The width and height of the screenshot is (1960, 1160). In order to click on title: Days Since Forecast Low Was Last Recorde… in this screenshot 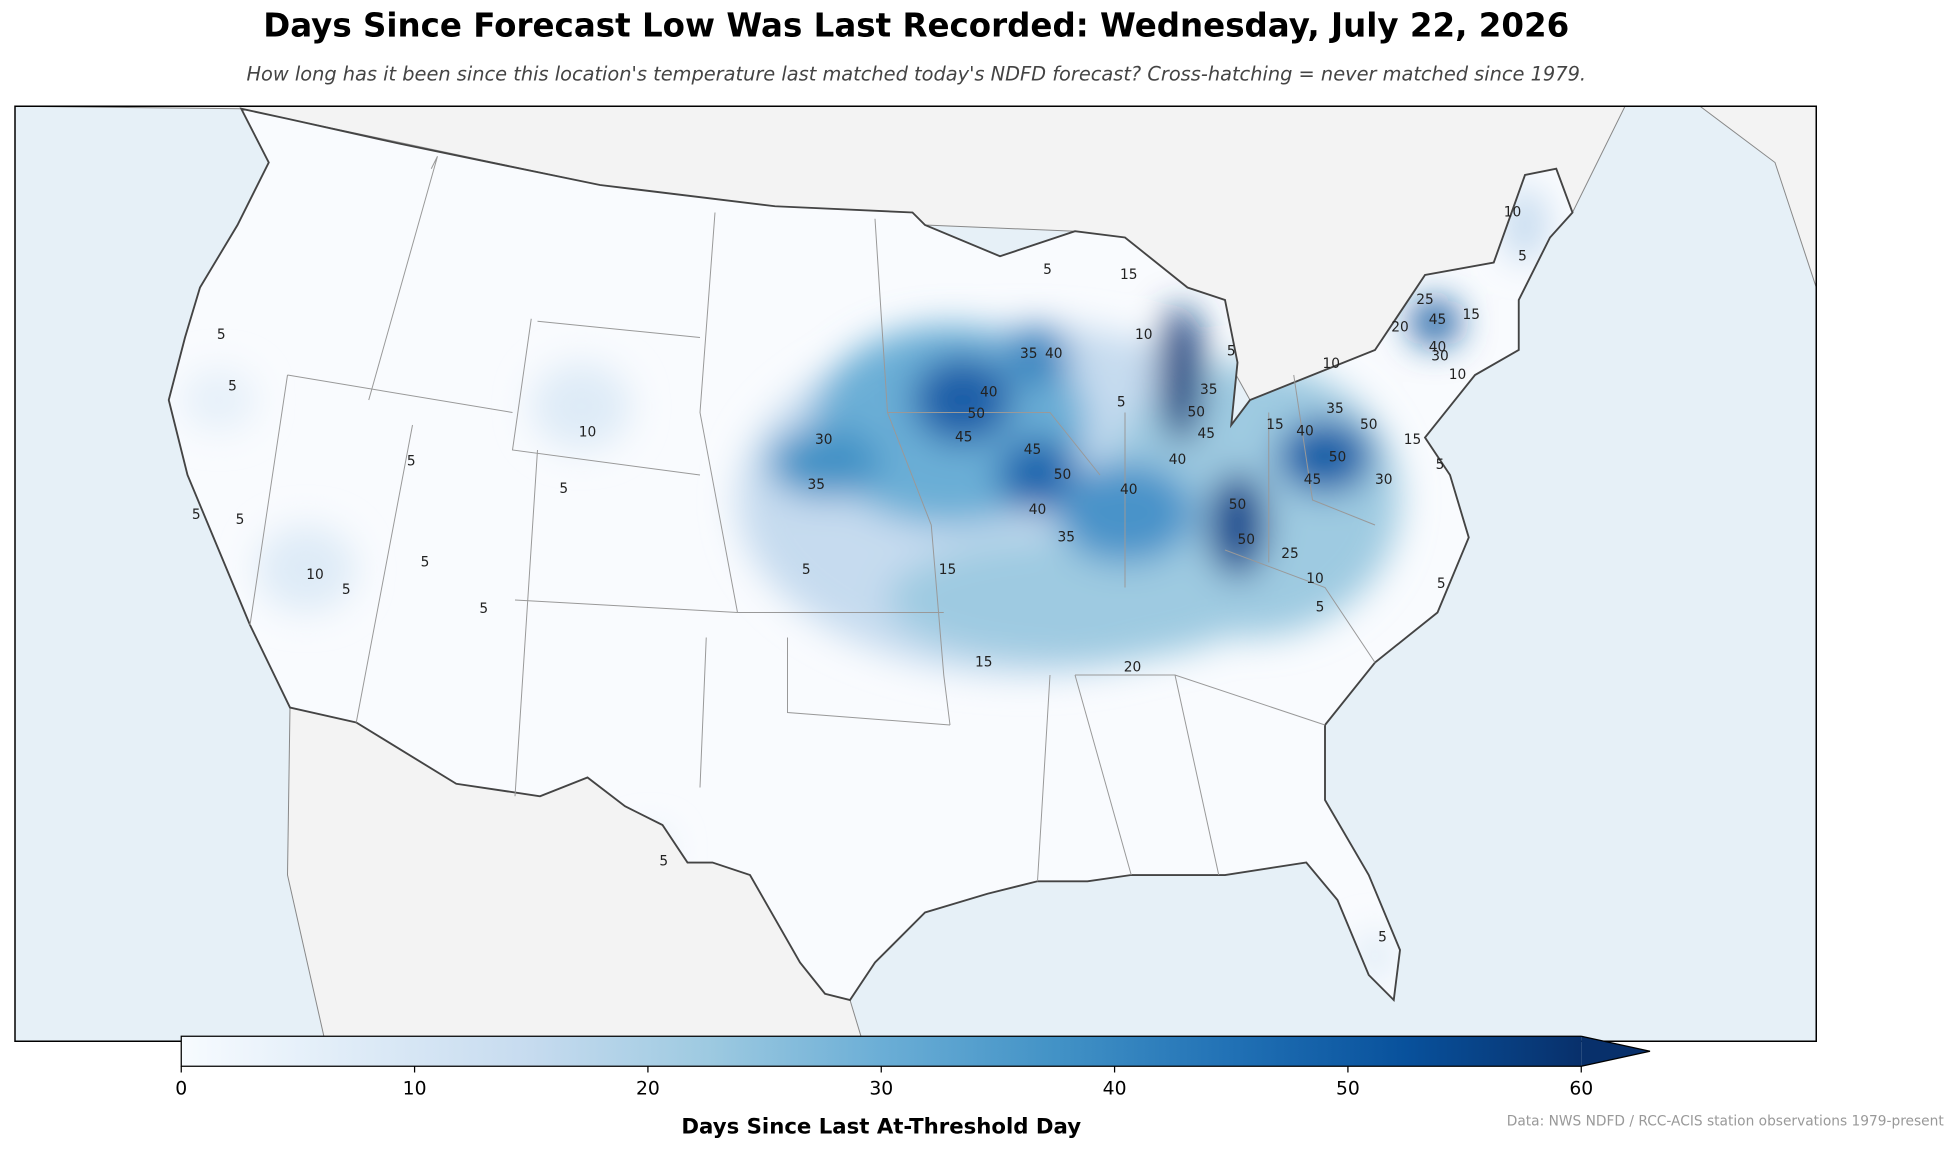, I will do `click(916, 26)`.